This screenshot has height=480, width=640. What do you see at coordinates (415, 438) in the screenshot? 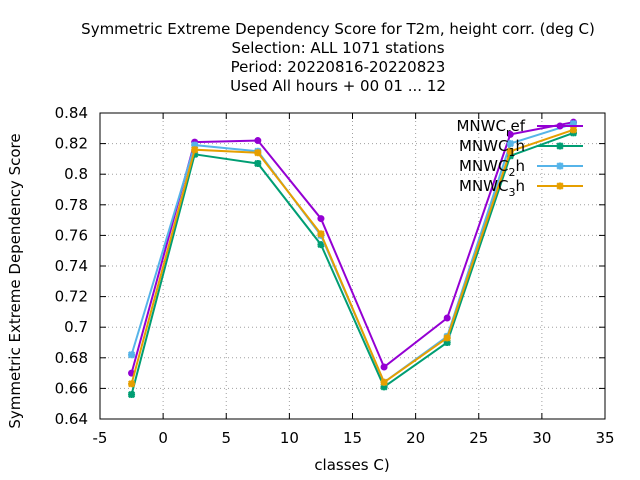
I see `x-tick-label: 20` at bounding box center [415, 438].